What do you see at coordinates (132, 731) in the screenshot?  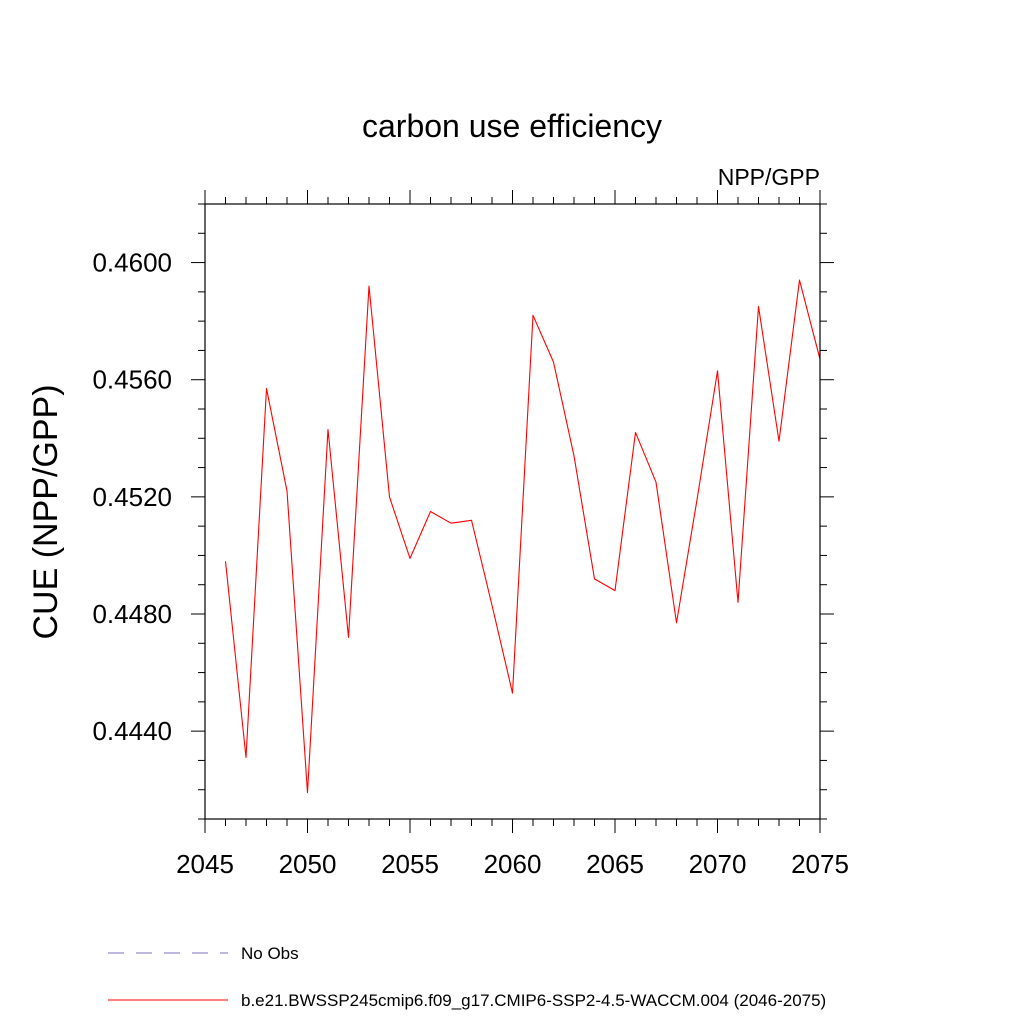 I see `y-tick-label: 0.4440` at bounding box center [132, 731].